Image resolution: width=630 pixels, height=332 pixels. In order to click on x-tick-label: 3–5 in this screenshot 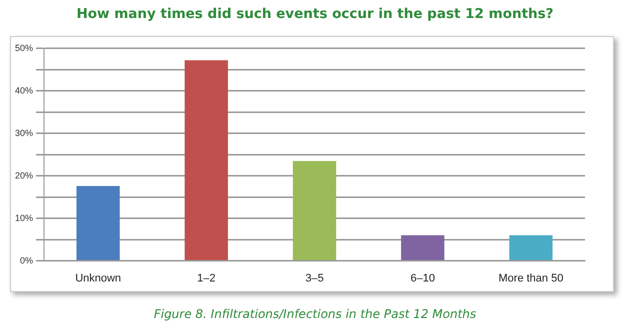, I will do `click(314, 278)`.